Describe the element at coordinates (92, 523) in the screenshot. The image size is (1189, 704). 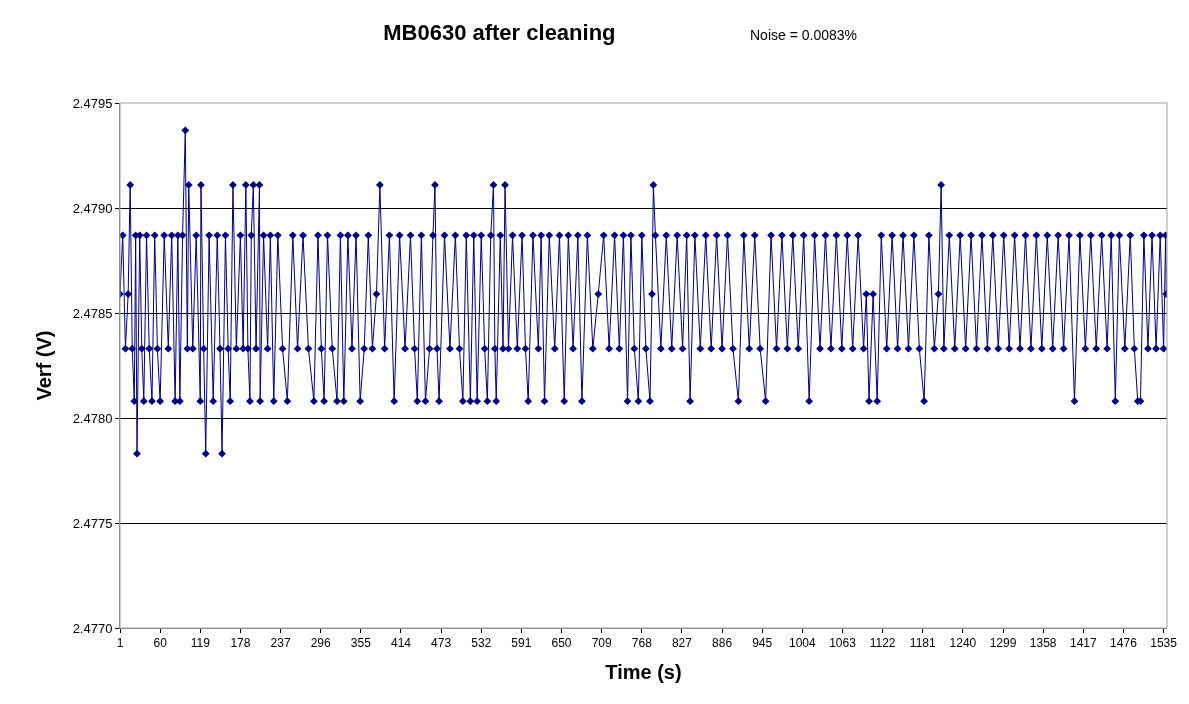
I see `y-tick-label: 2.4775` at that location.